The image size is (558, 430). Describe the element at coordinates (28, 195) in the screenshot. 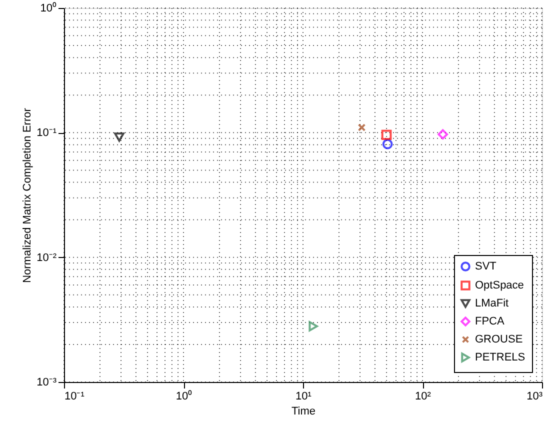

I see `y-axis-title: Normalized Matrix Completion Error` at that location.